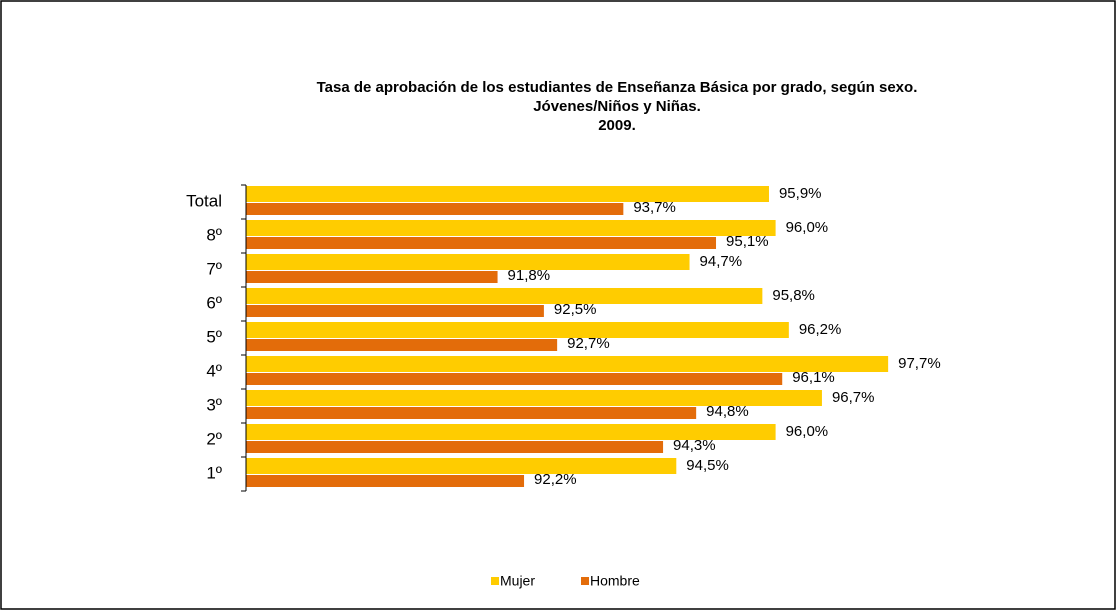 The image size is (1117, 611). What do you see at coordinates (214, 268) in the screenshot?
I see `y-tick-label: 7º` at bounding box center [214, 268].